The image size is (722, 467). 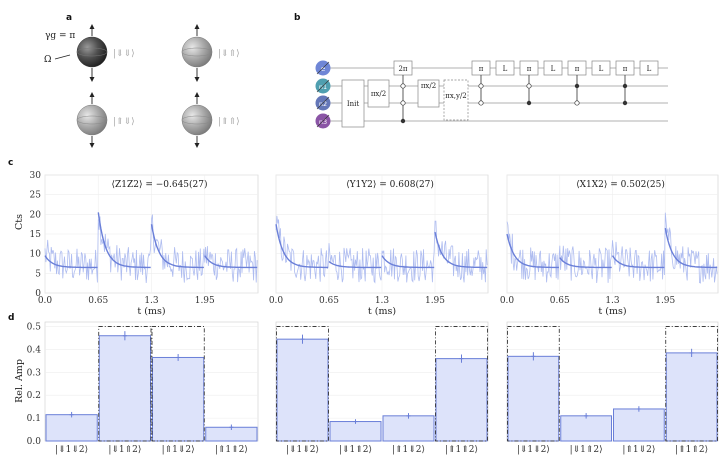 What do you see at coordinates (428, 93) in the screenshot?
I see `gate-pix2-b` at bounding box center [428, 93].